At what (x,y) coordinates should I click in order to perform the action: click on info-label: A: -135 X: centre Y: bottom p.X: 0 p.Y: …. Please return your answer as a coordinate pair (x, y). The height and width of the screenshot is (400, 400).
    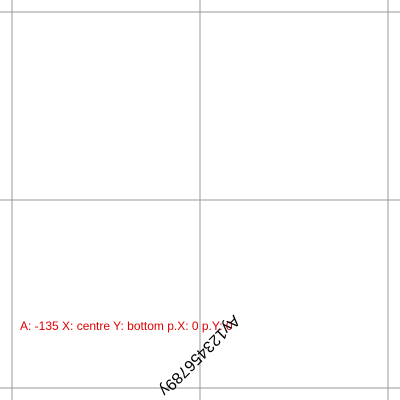
    Looking at the image, I should click on (126, 326).